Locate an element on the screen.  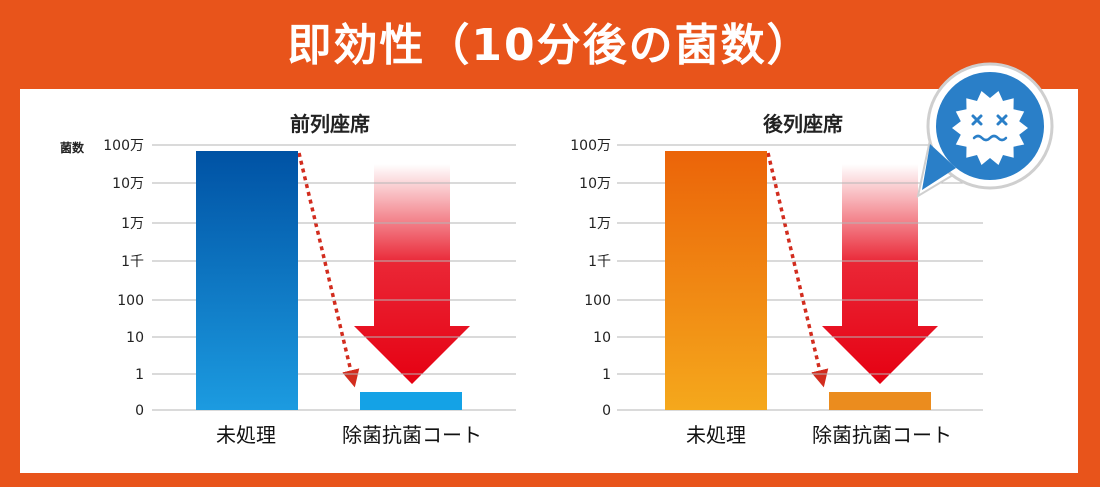
chart-title: 前列座席 is located at coordinates (330, 124).